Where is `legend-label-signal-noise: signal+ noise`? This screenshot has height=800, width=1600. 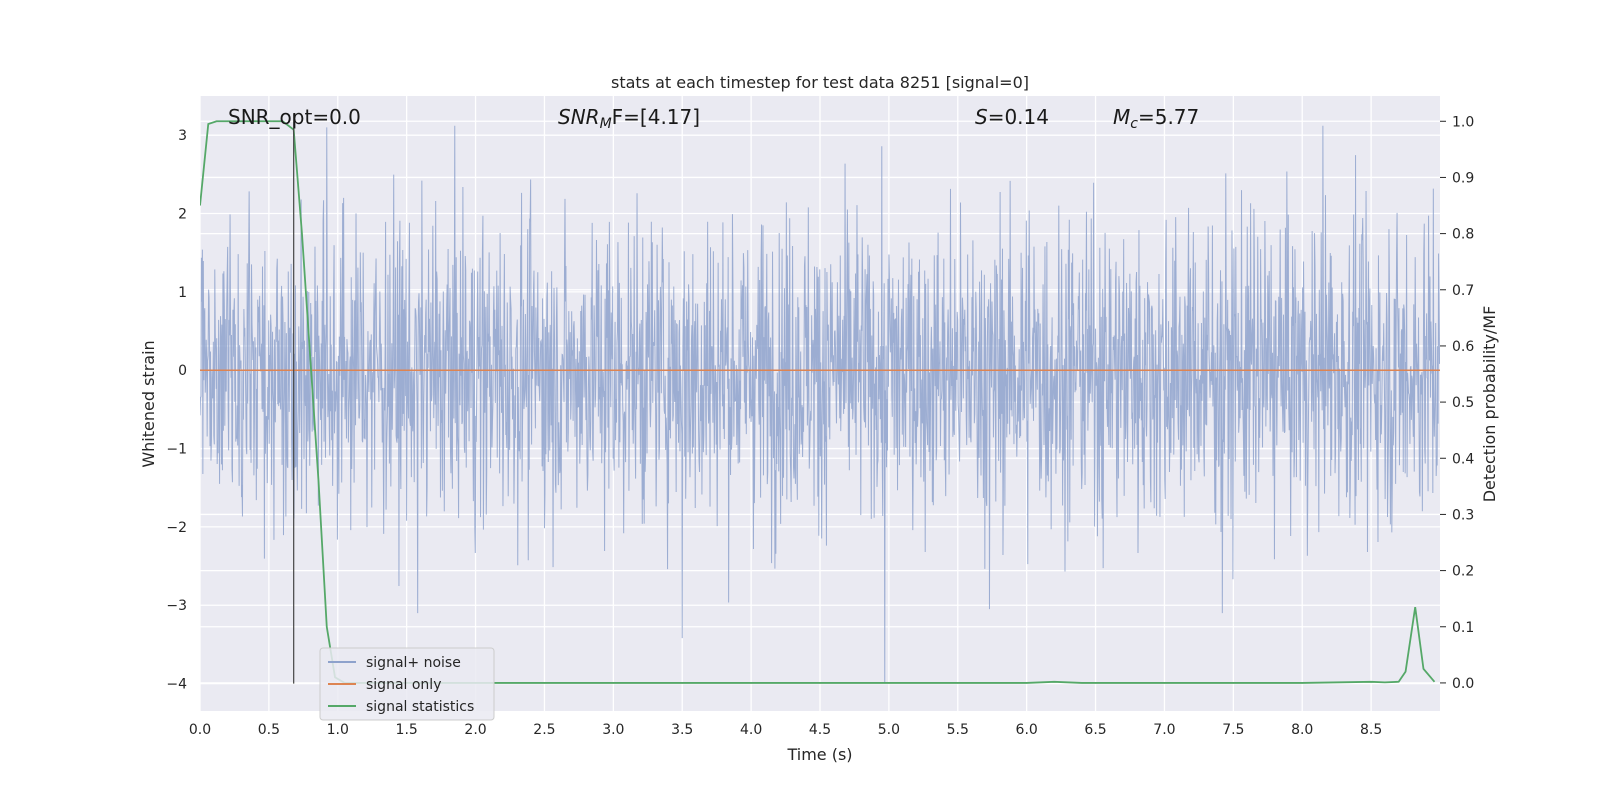
legend-label-signal-noise: signal+ noise is located at coordinates (413, 663).